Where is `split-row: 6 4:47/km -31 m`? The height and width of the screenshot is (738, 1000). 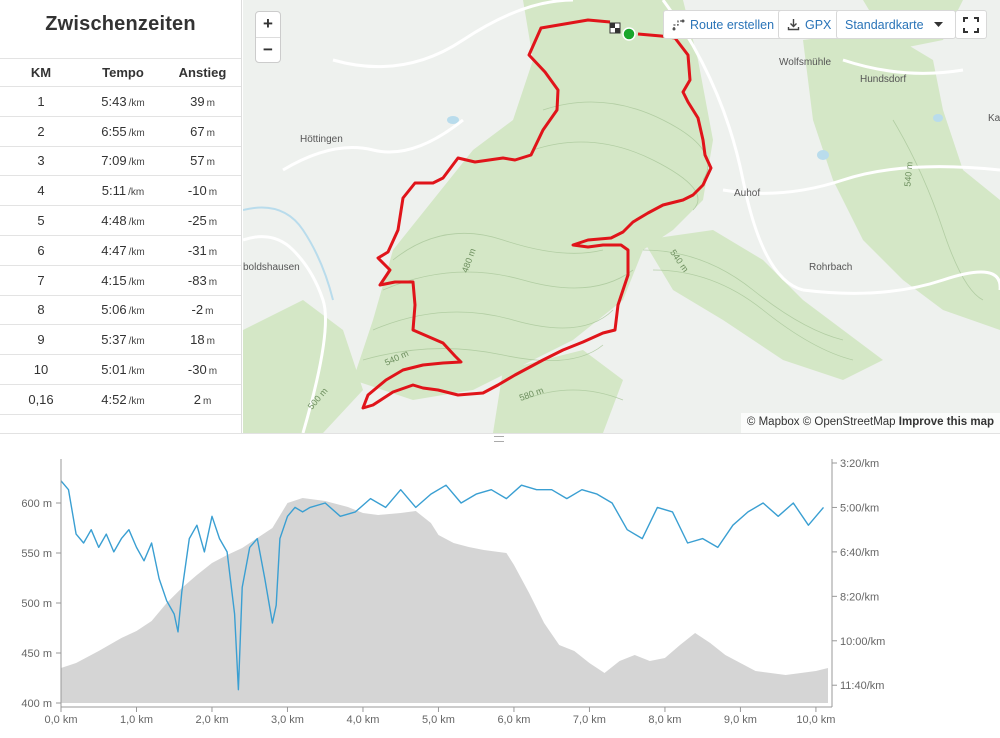
split-row: 6 4:47/km -31 m is located at coordinates (120, 250).